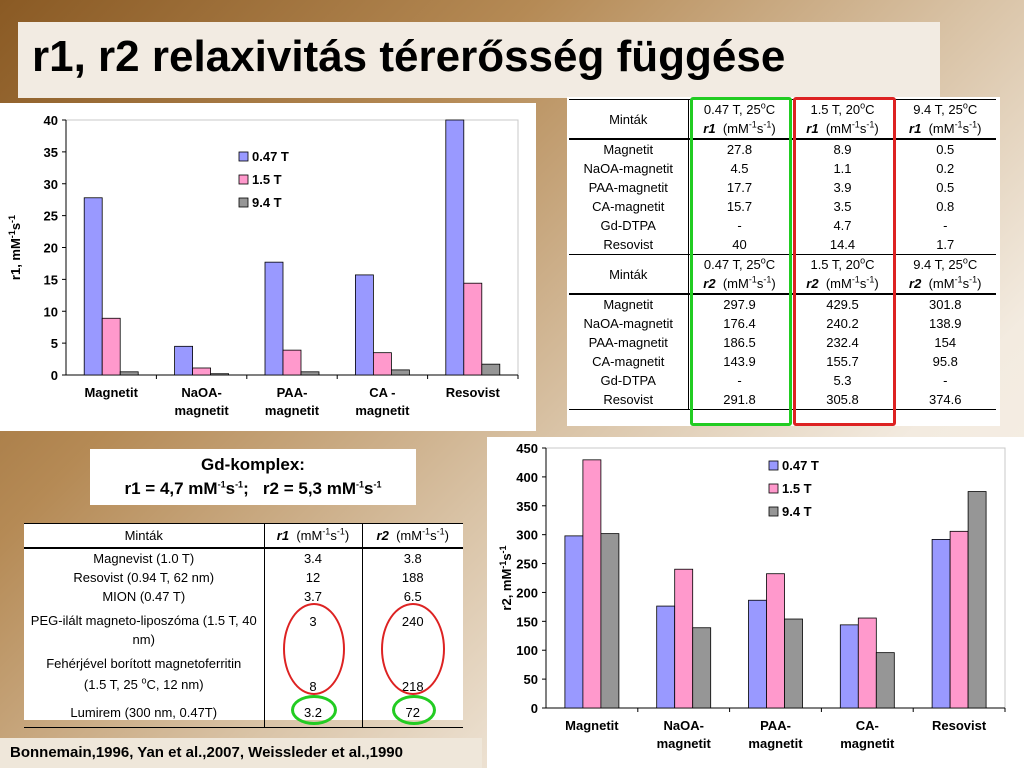 The image size is (1024, 768). Describe the element at coordinates (945, 206) in the screenshot. I see `value-cell: 0.8` at that location.